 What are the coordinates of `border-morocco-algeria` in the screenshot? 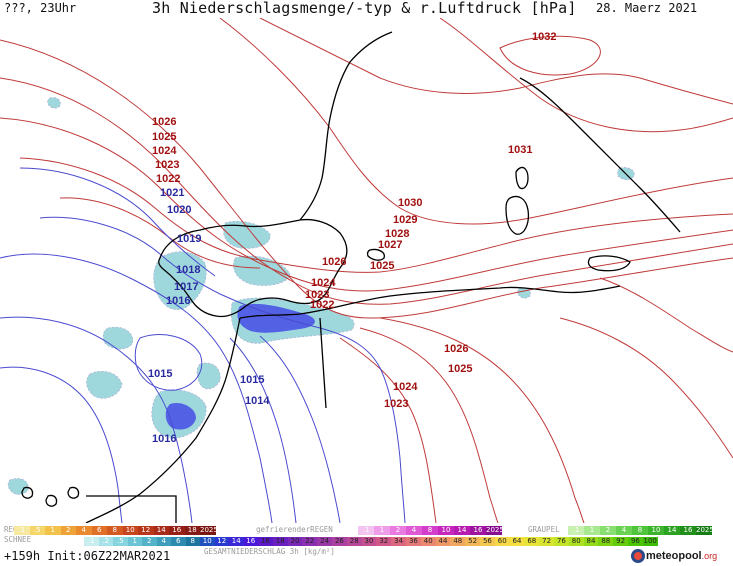 It's located at (323, 363).